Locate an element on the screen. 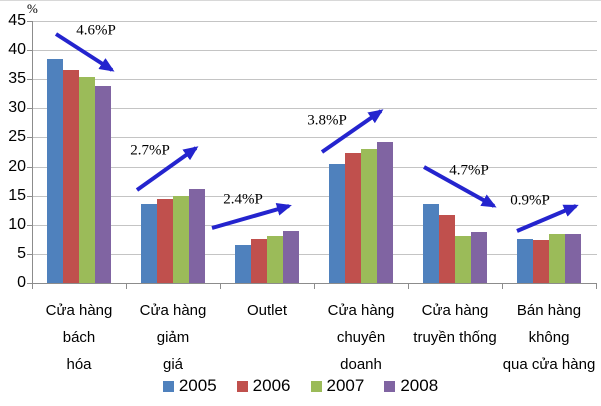 This screenshot has width=601, height=406. y-axis-label: 45 is located at coordinates (17, 20).